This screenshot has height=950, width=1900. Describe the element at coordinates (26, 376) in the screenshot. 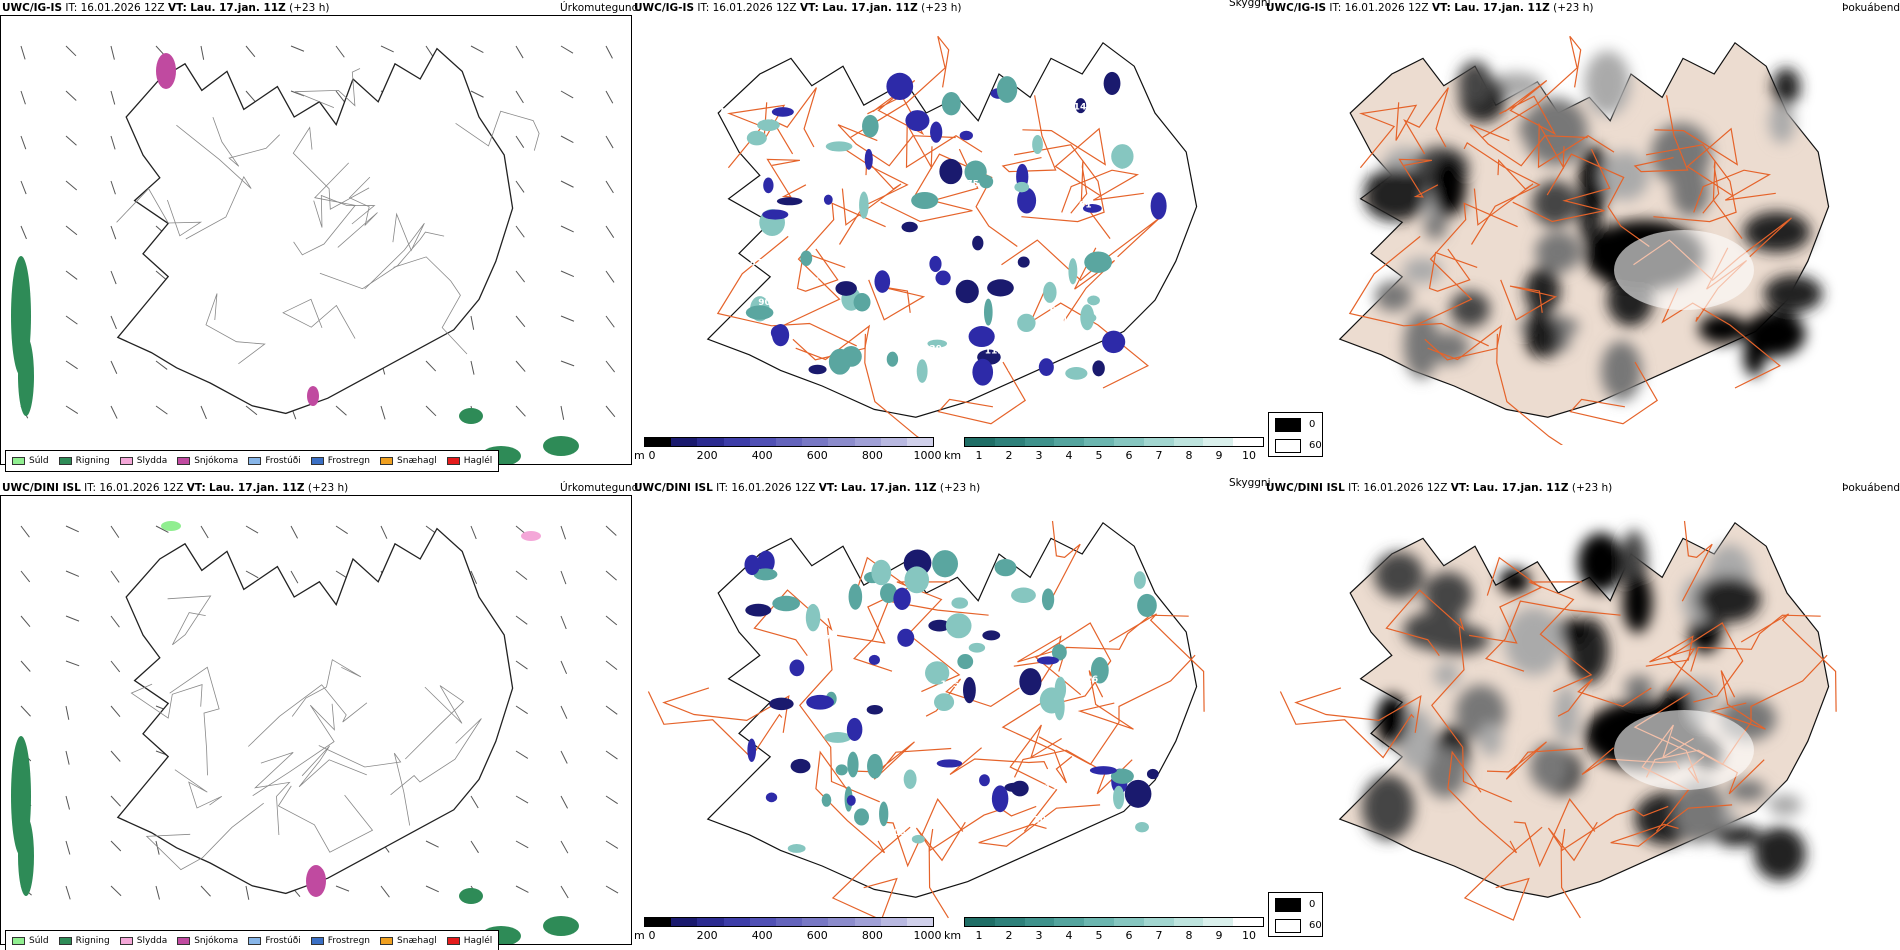

I see `rain-area` at that location.